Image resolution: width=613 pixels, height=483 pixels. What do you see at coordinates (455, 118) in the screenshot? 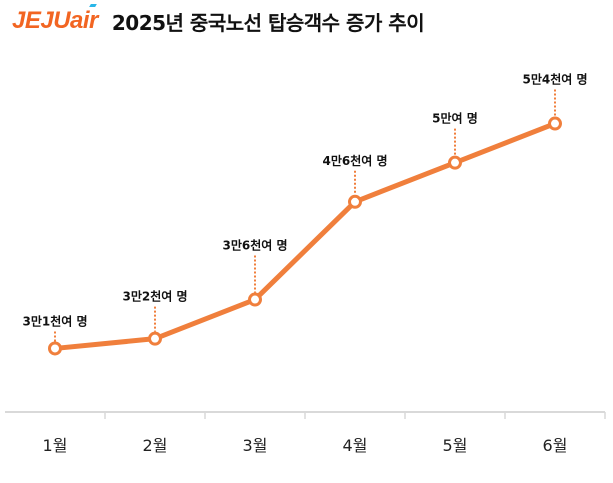
I see `data-label: 5만여 명` at bounding box center [455, 118].